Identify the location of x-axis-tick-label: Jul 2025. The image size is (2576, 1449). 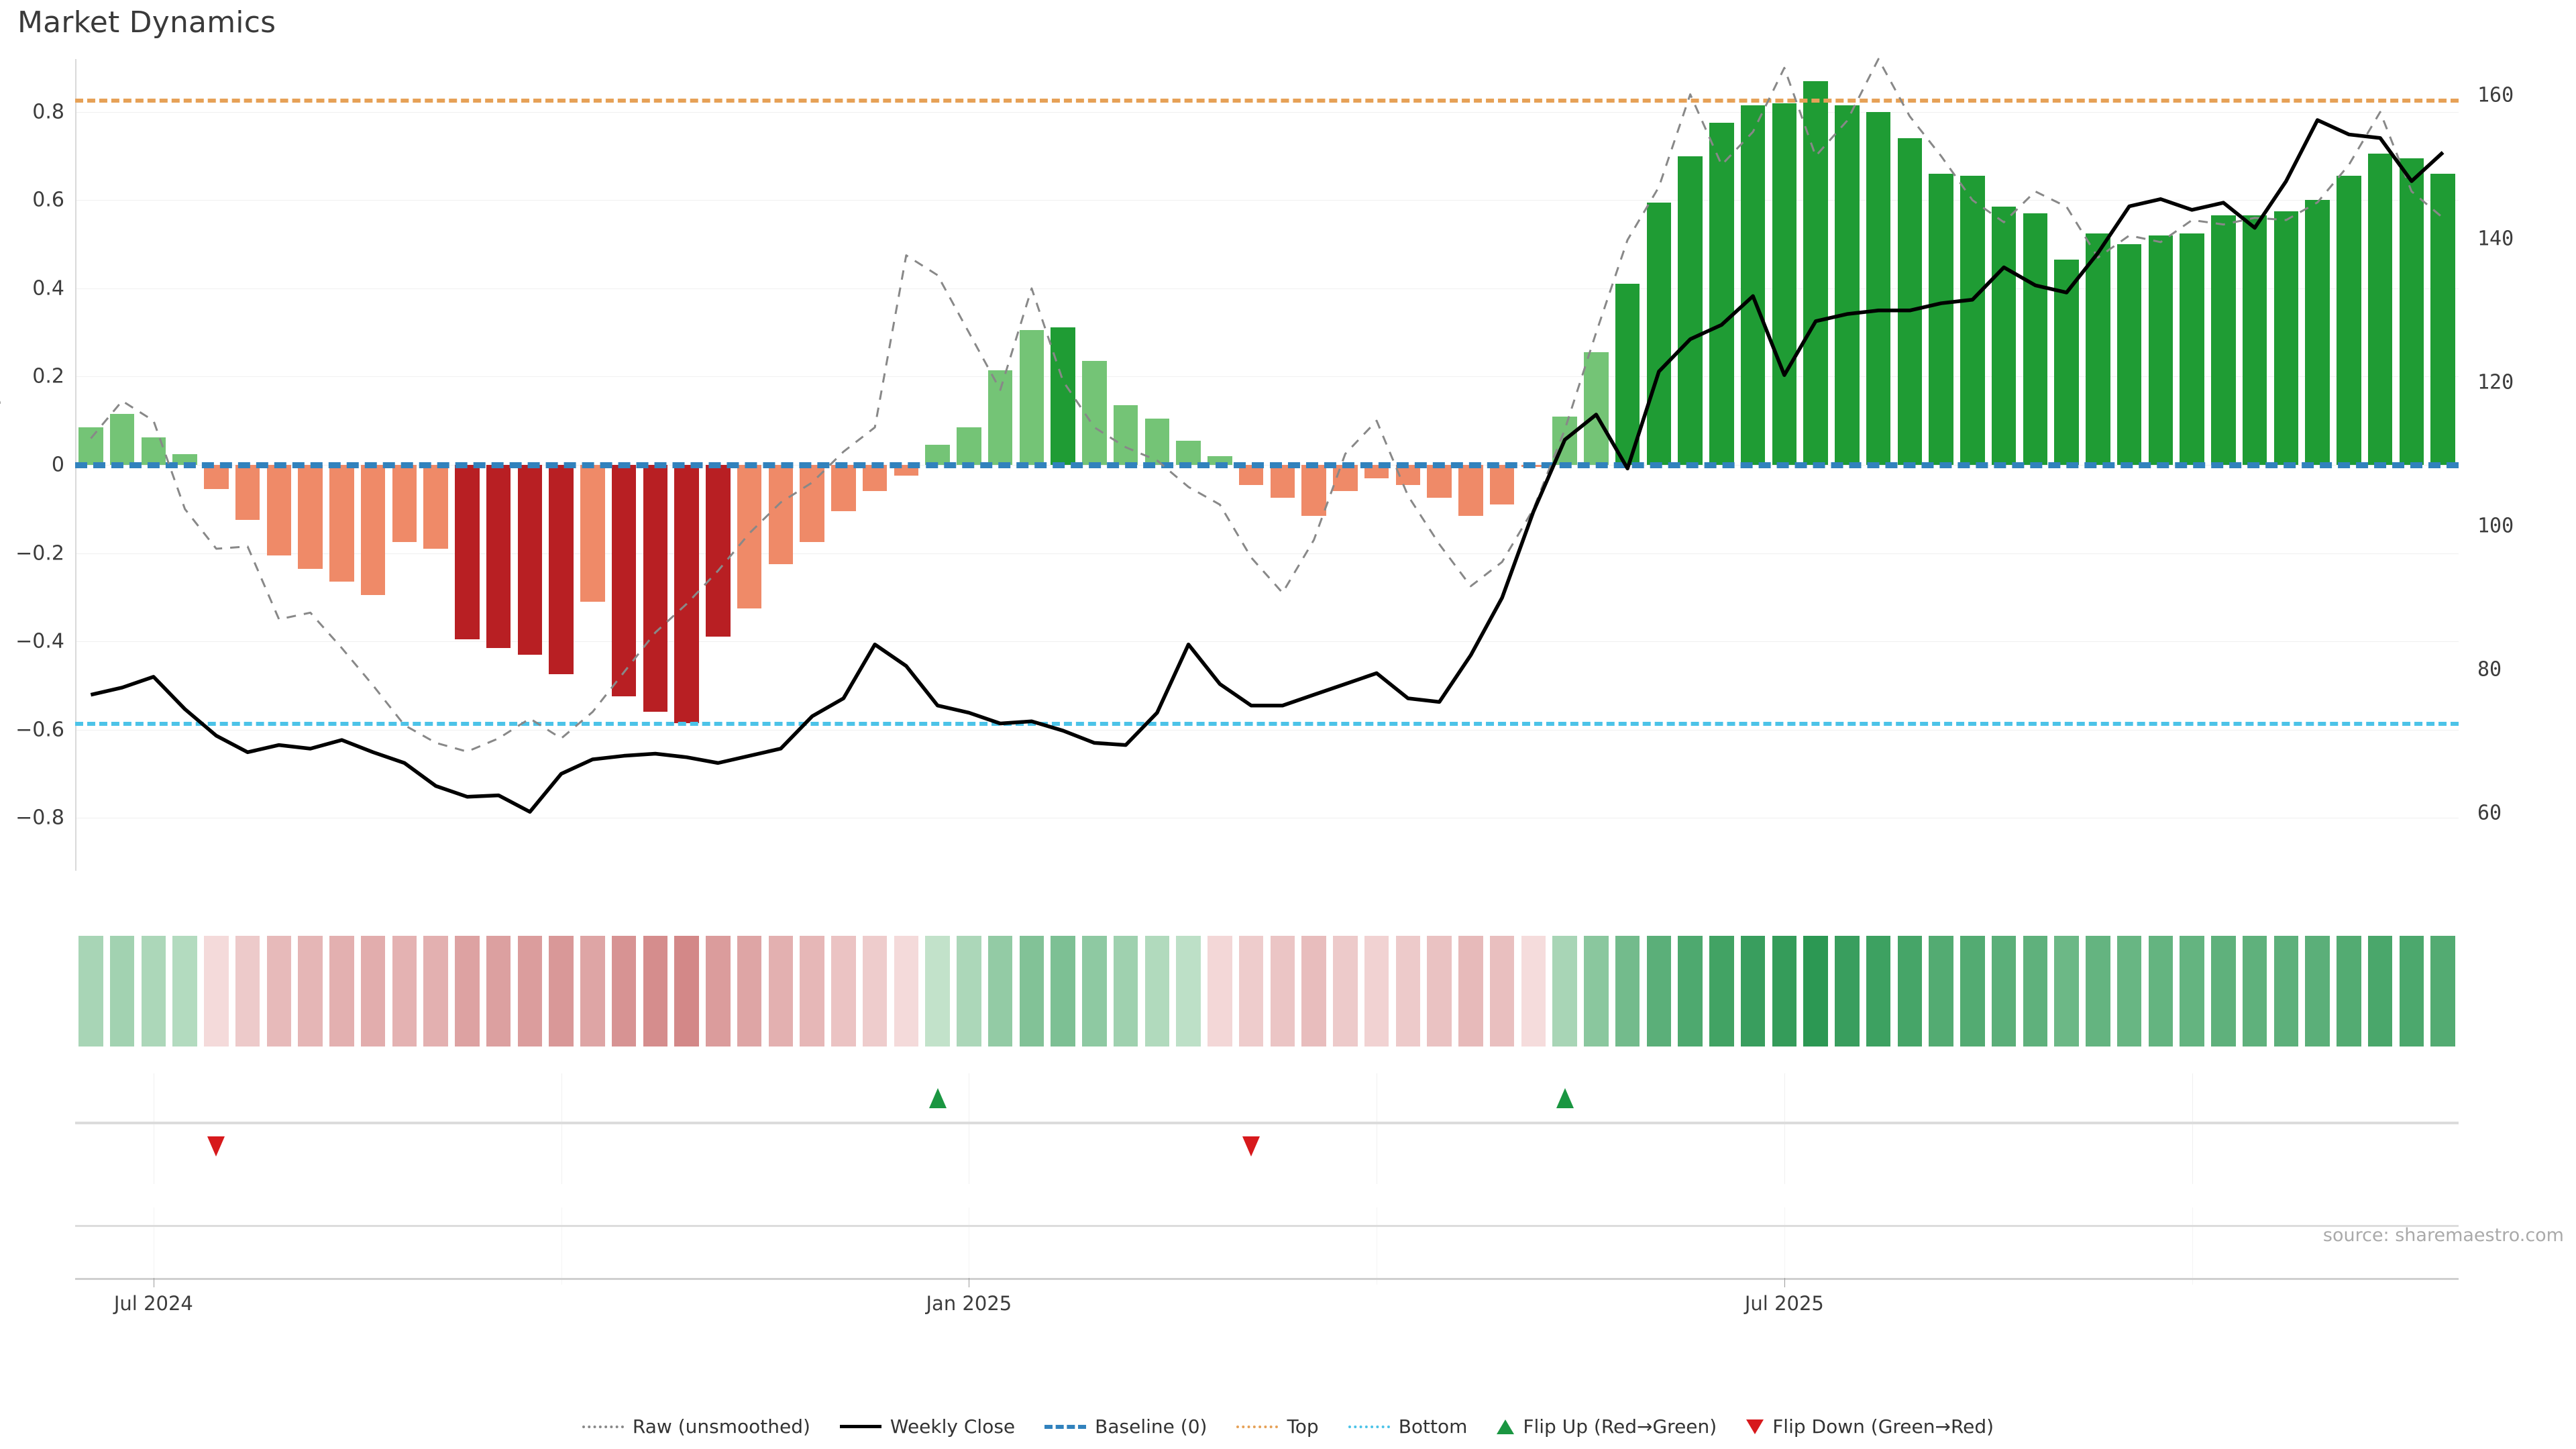
(1784, 1303).